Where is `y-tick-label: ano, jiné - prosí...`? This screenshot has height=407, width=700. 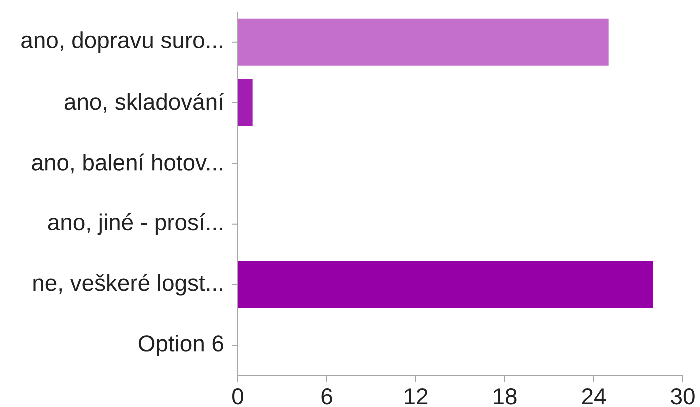 y-tick-label: ano, jiné - prosí... is located at coordinates (135, 225).